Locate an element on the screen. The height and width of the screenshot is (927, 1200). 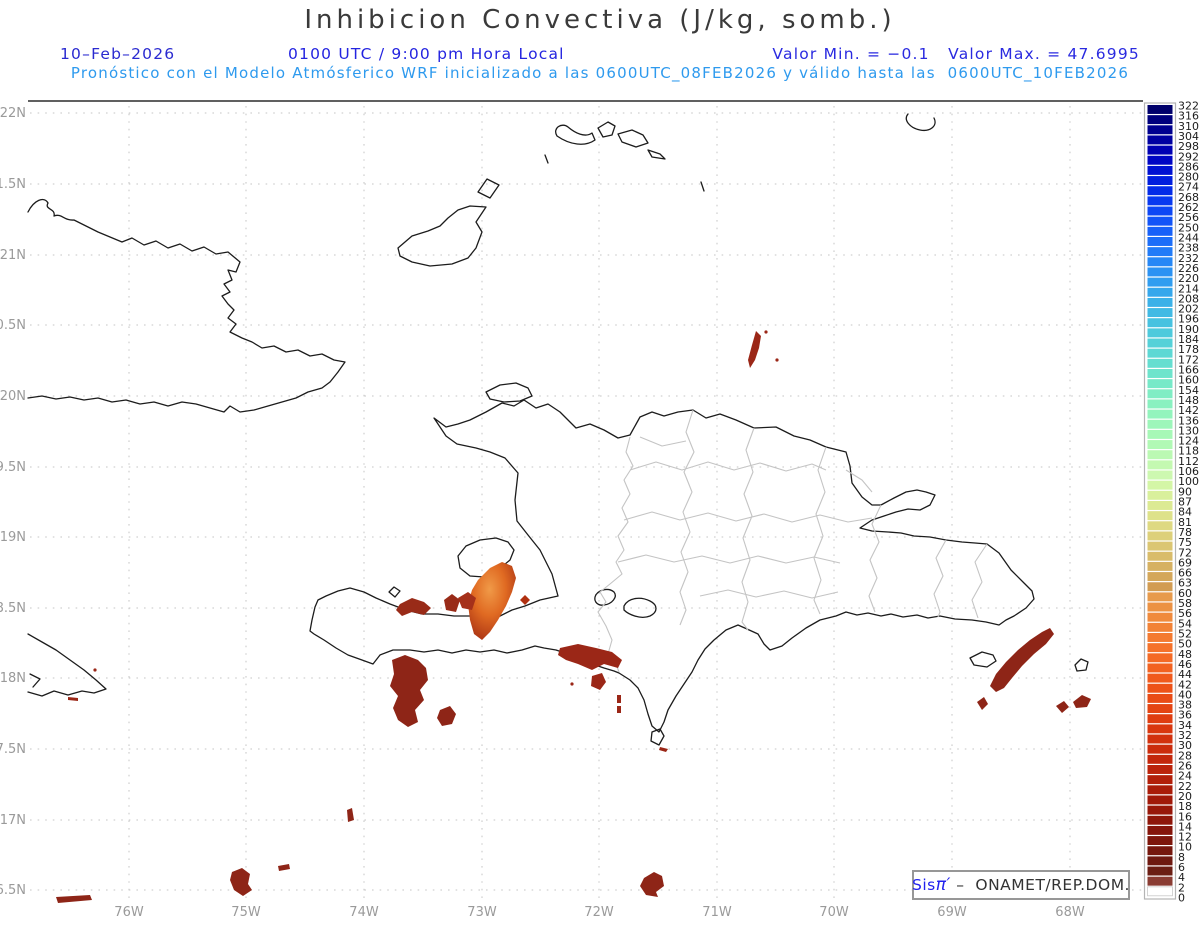
great-inagua-island is located at coordinates (442, 236).